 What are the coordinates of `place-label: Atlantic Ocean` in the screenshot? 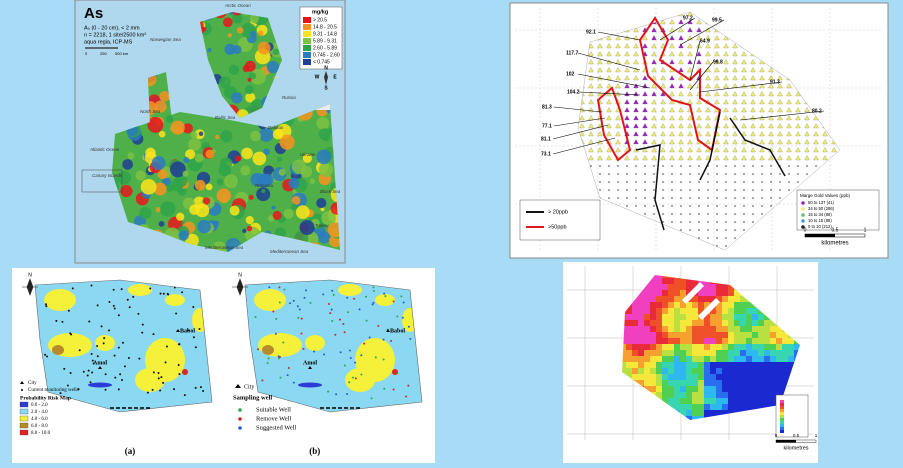 It's located at (104, 149).